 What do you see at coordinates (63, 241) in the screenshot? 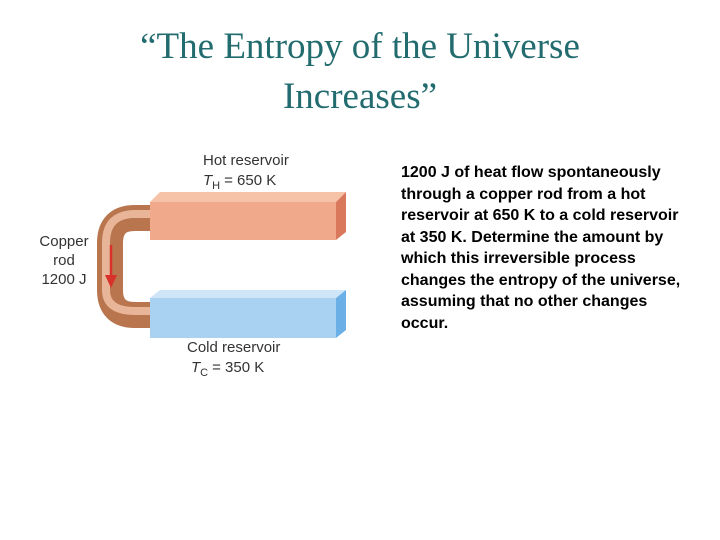
I see `rod-label: Copper` at bounding box center [63, 241].